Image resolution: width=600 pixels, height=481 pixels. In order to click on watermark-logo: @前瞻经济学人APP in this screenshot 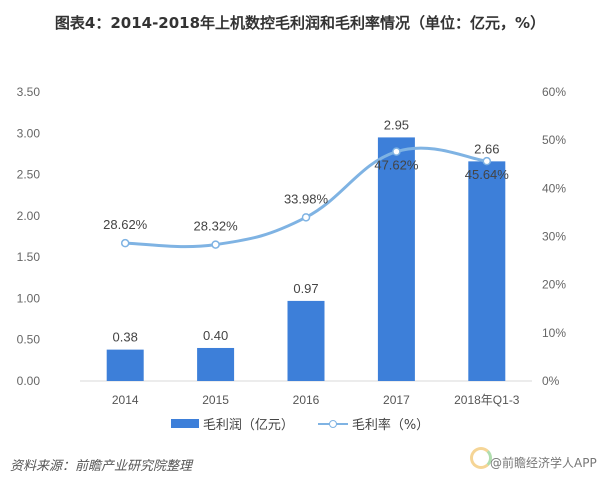, I will do `click(533, 461)`.